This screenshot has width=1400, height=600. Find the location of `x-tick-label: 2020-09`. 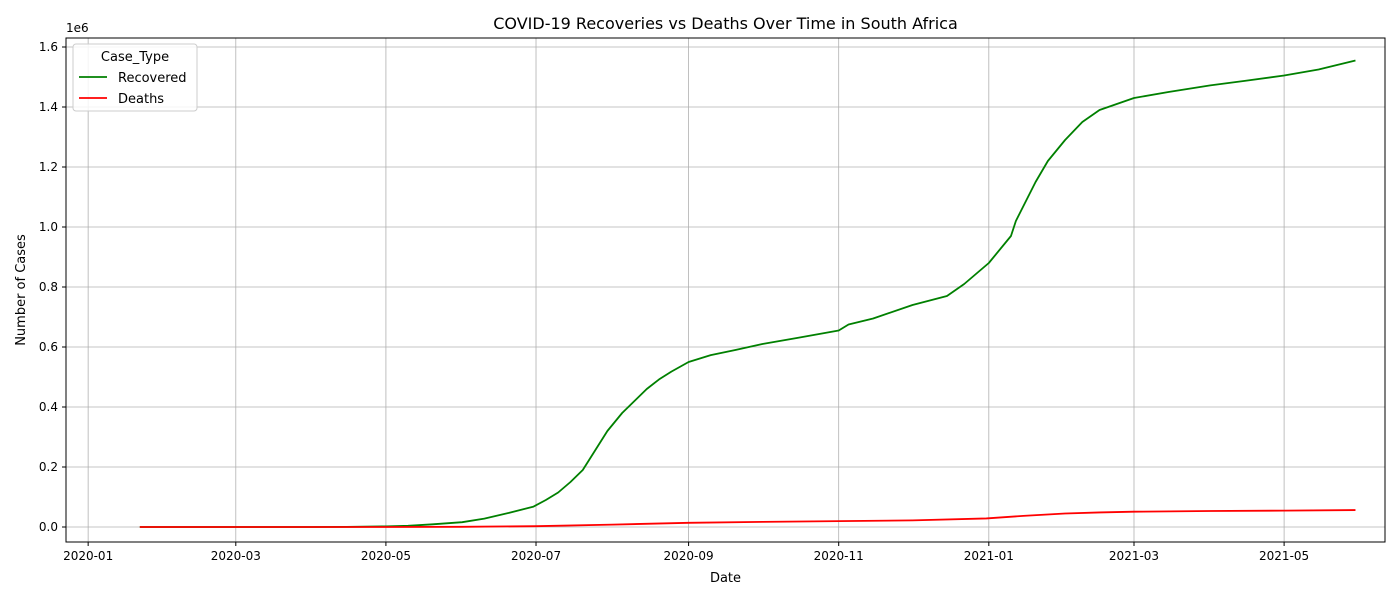

x-tick-label: 2020-09 is located at coordinates (689, 556).